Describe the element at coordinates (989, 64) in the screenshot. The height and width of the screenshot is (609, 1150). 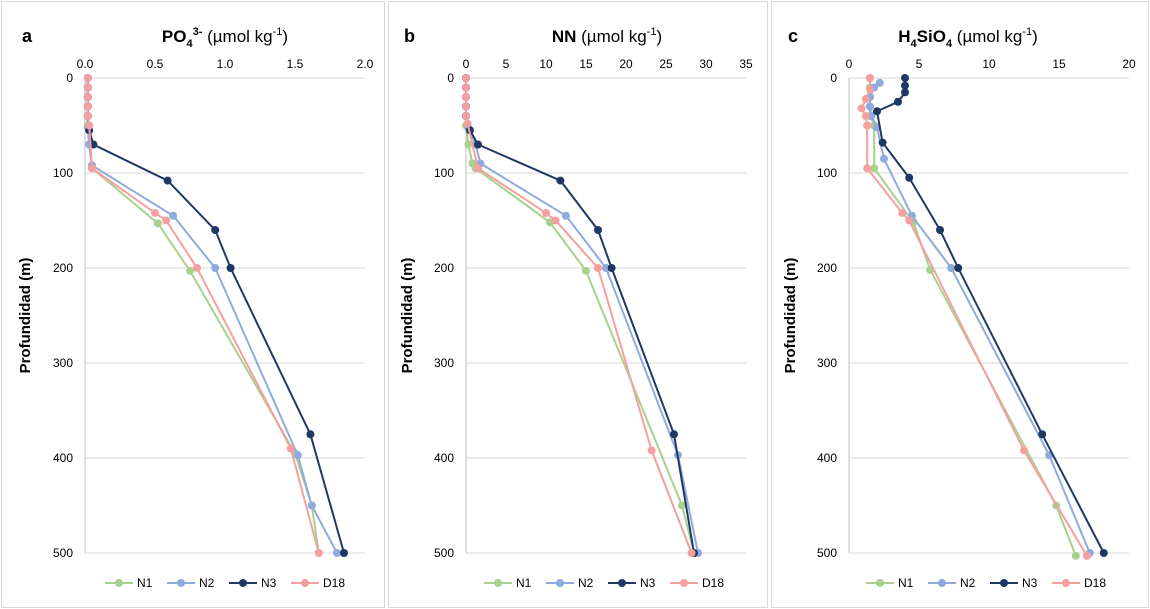
I see `x-tick-label: 10` at that location.